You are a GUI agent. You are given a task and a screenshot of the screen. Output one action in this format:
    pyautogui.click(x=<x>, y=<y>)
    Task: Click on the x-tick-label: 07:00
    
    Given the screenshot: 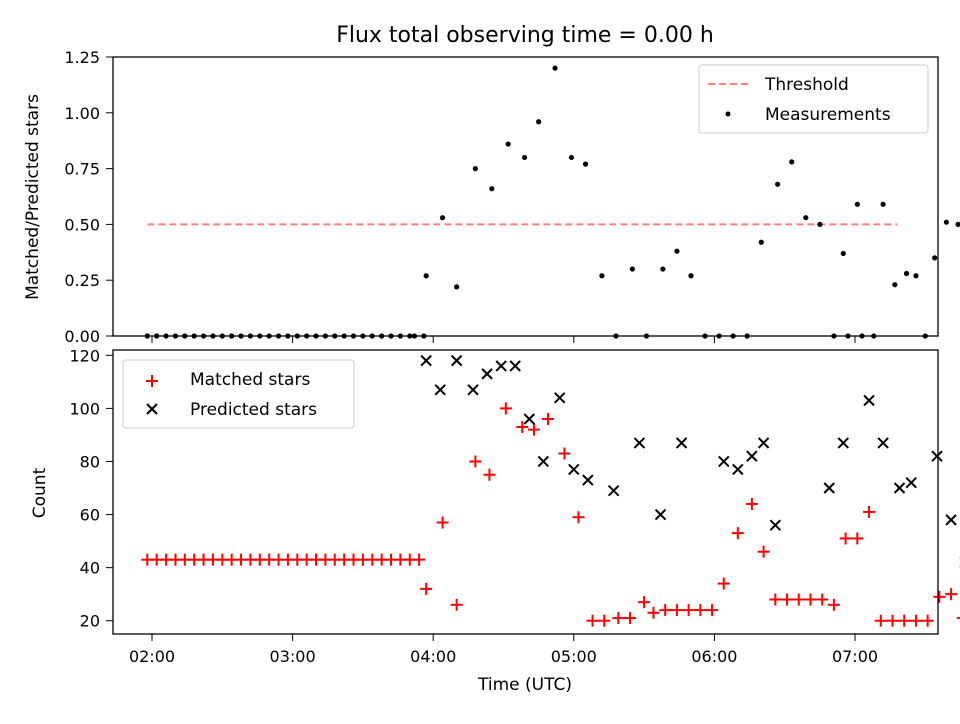 What is the action you would take?
    pyautogui.click(x=855, y=656)
    